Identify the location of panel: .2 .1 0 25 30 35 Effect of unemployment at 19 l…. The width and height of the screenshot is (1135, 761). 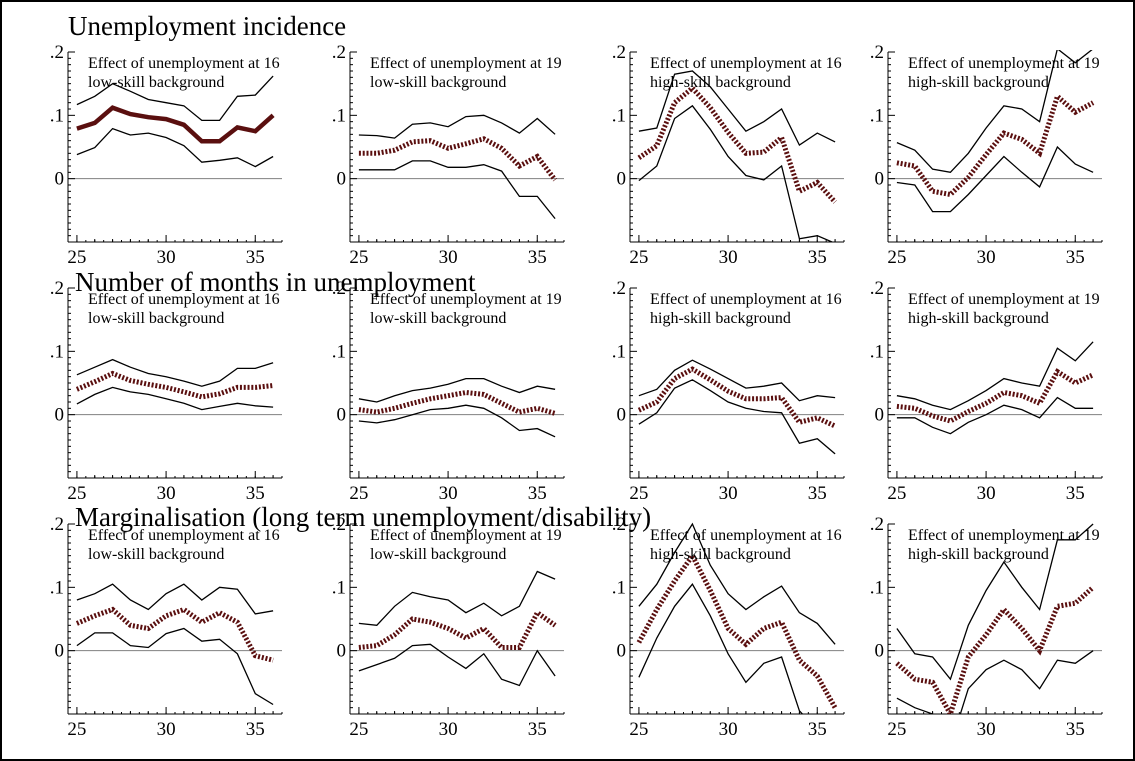
(448, 627).